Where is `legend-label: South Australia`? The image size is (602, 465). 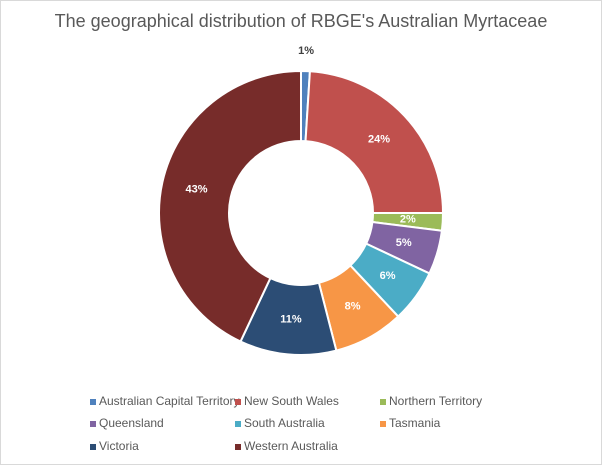 legend-label: South Australia is located at coordinates (284, 423).